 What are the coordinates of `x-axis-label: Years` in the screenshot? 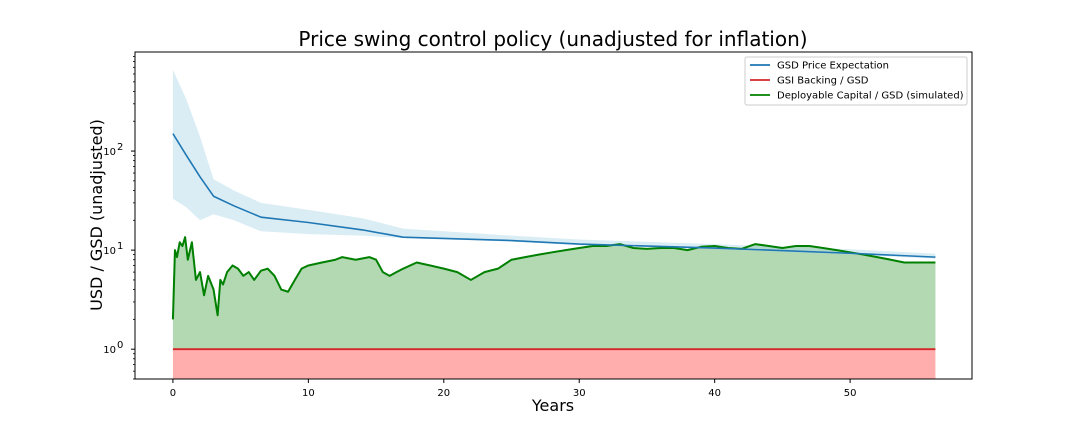 It's located at (552, 405).